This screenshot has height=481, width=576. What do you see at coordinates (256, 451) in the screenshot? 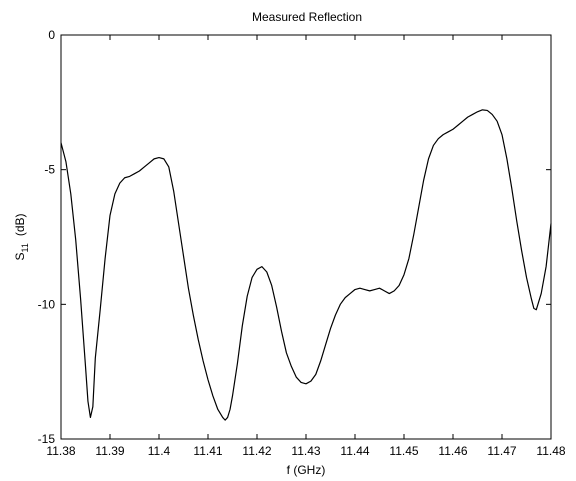
I see `x-tick-label: 11.42` at bounding box center [256, 451].